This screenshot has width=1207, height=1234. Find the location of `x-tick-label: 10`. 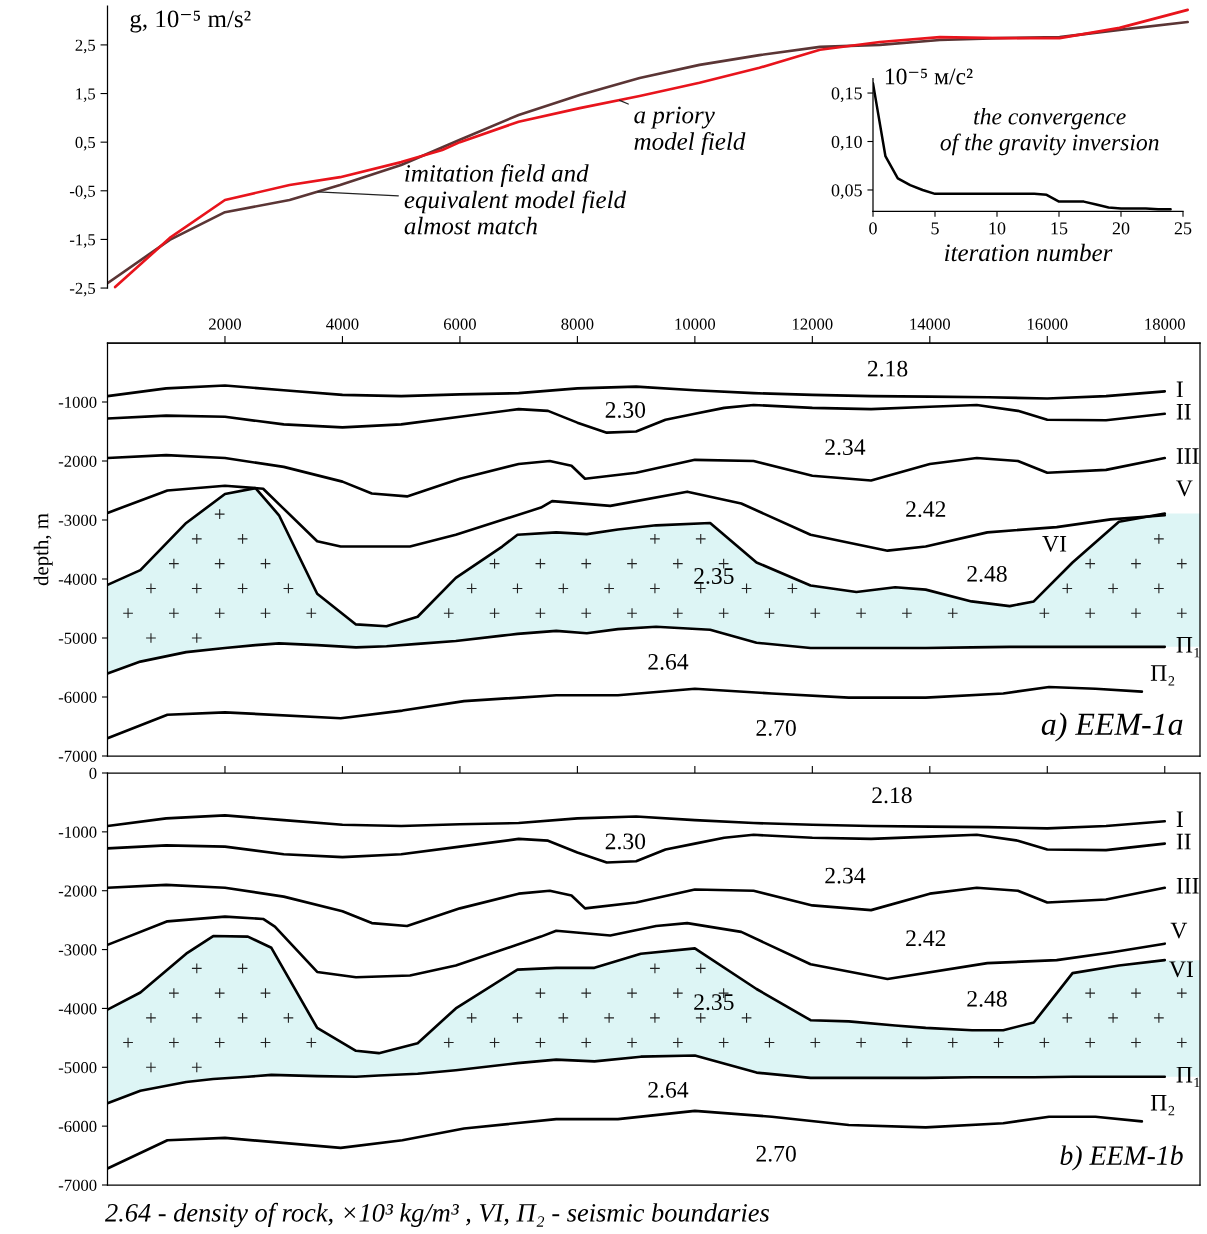

x-tick-label: 10 is located at coordinates (997, 228).